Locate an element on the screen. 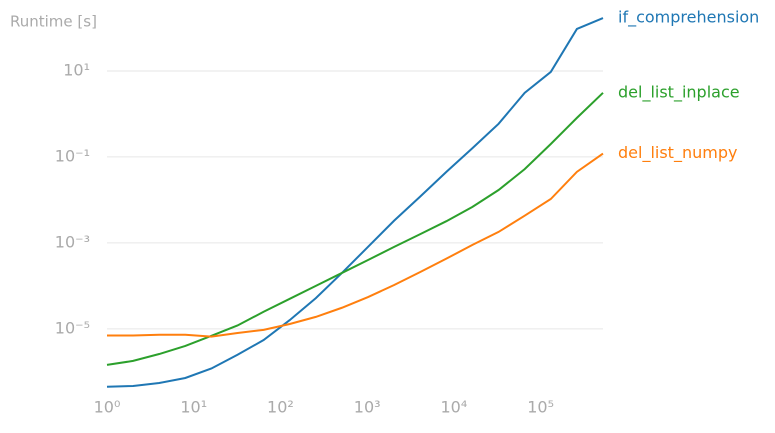 The height and width of the screenshot is (433, 775). x-tick-label: 10⁰ is located at coordinates (107, 407).